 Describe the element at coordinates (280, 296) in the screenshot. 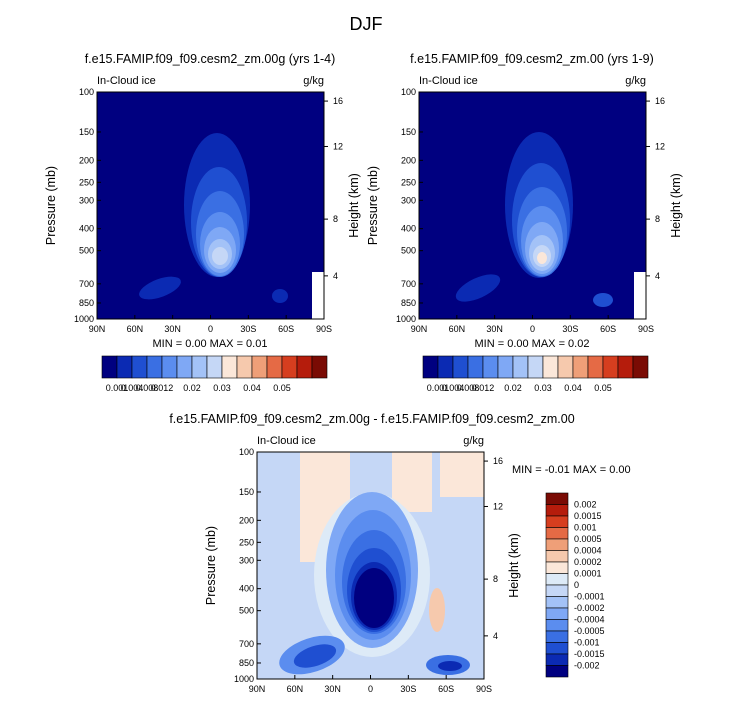

I see `south-blob` at that location.